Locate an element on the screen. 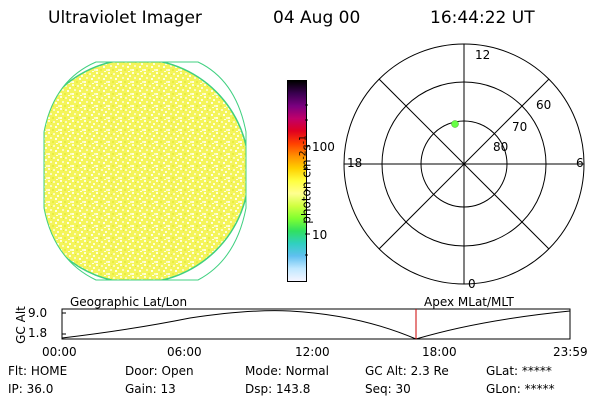 Image resolution: width=600 pixels, height=400 pixels. mlt-label-12: 12 is located at coordinates (483, 55).